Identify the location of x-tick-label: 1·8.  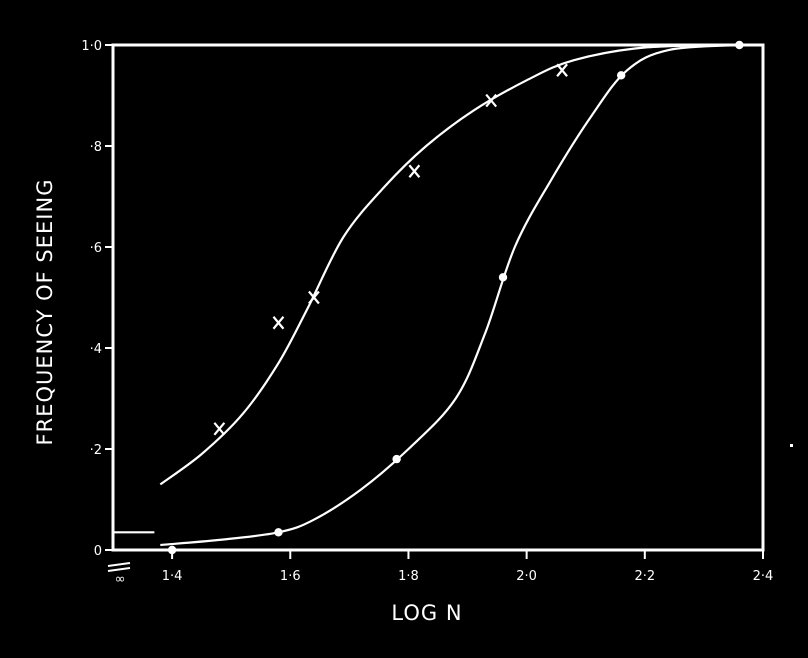
(408, 576).